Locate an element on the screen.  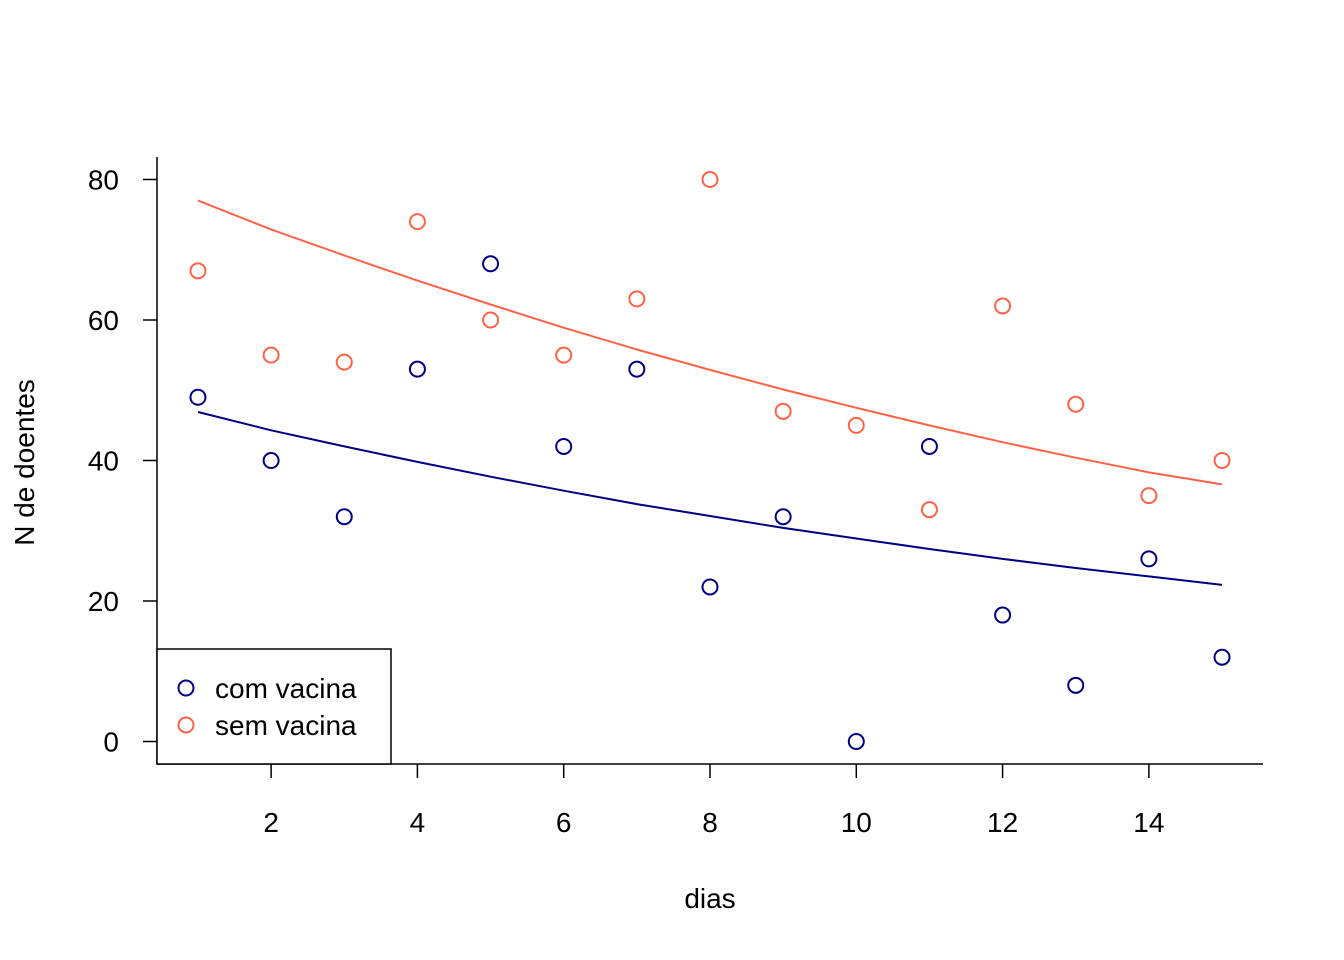
x-tick-label: 6 is located at coordinates (564, 822).